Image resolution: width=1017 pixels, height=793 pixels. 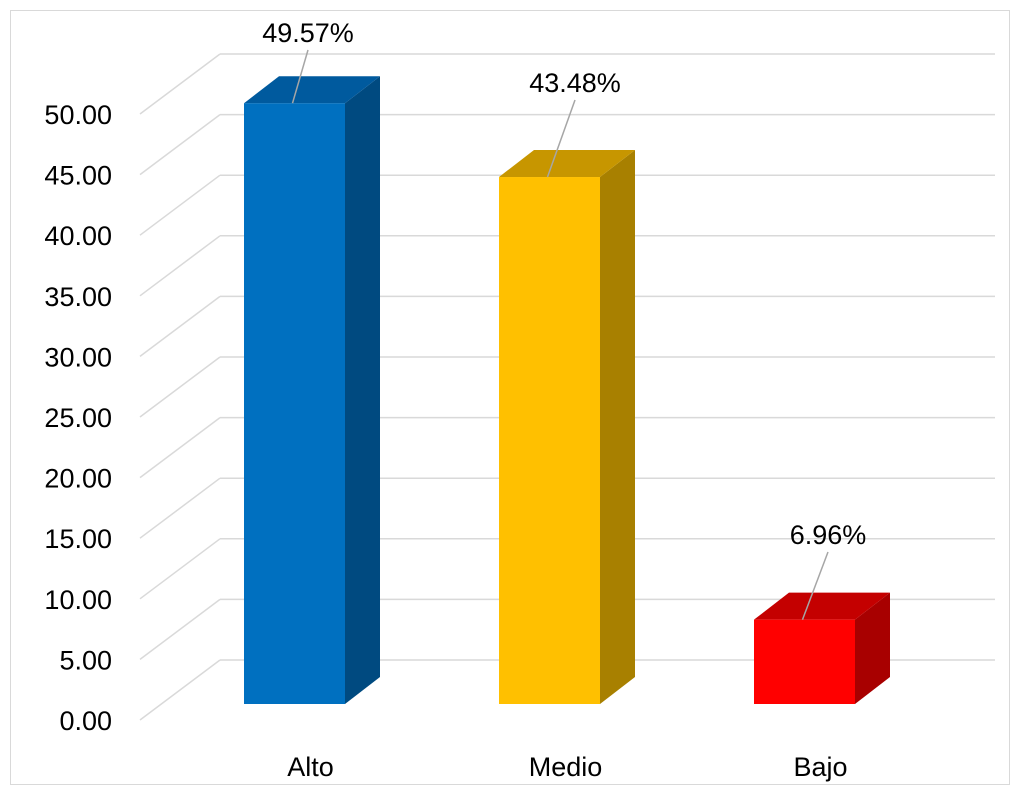 I want to click on y-tick-label: 30.00, so click(x=78, y=357).